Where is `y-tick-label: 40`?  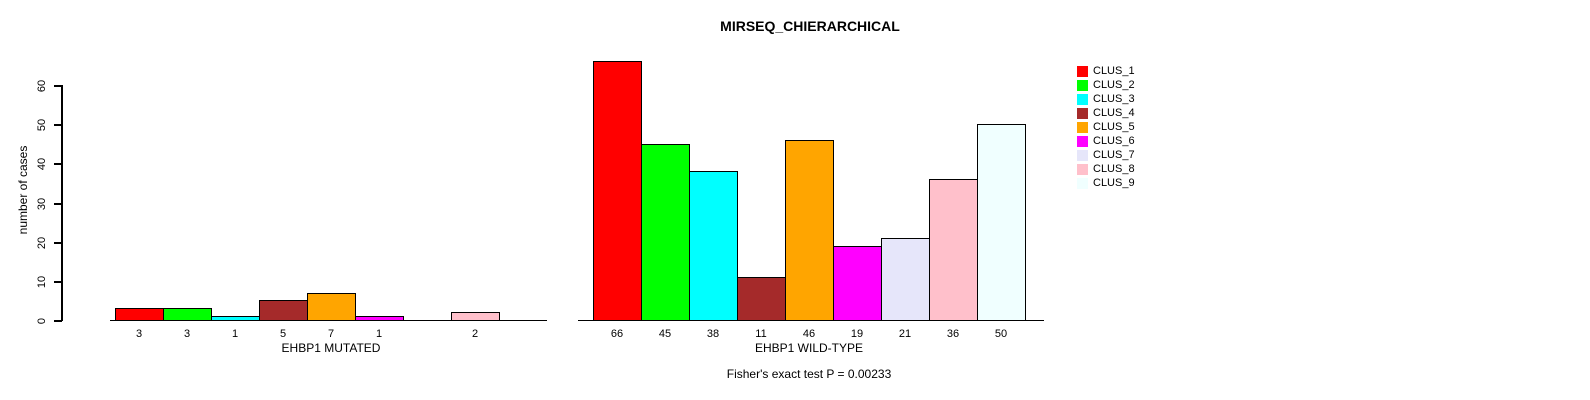 y-tick-label: 40 is located at coordinates (42, 164).